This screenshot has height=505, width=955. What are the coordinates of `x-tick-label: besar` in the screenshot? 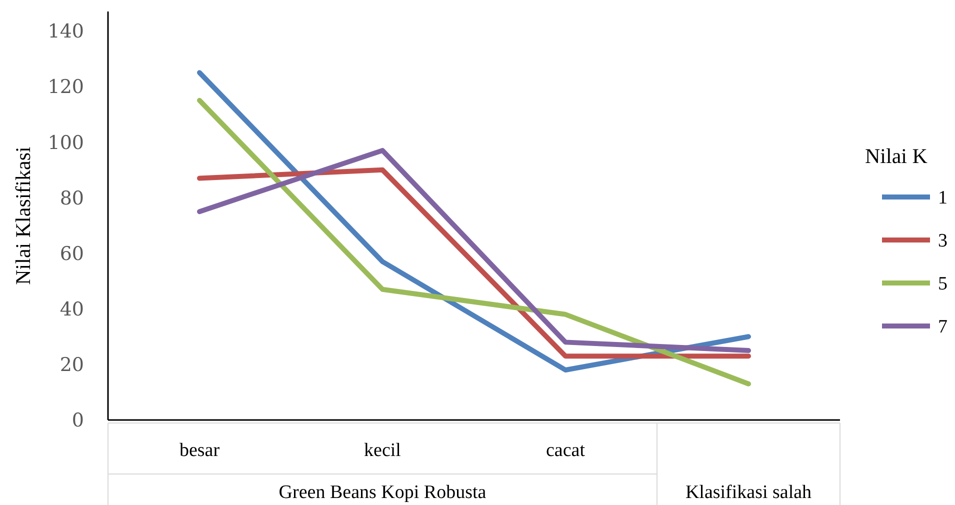 It's located at (199, 450).